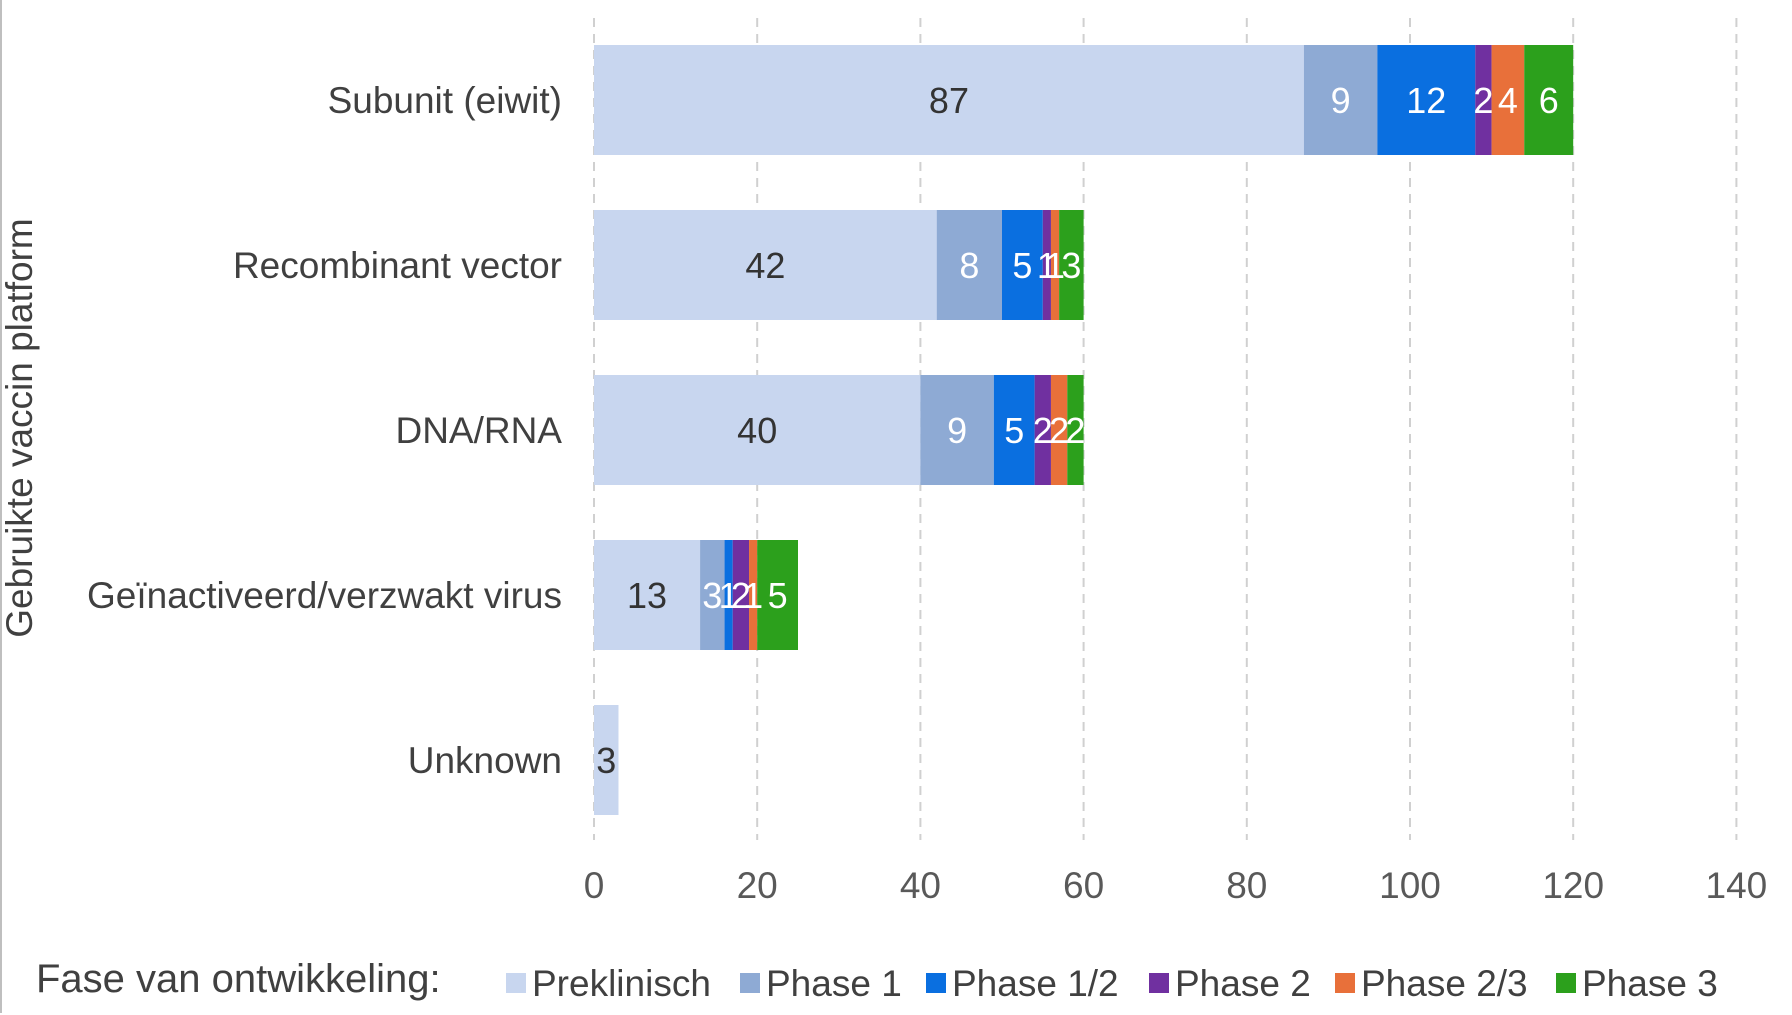 The image size is (1792, 1015). I want to click on data-label: 4, so click(1508, 100).